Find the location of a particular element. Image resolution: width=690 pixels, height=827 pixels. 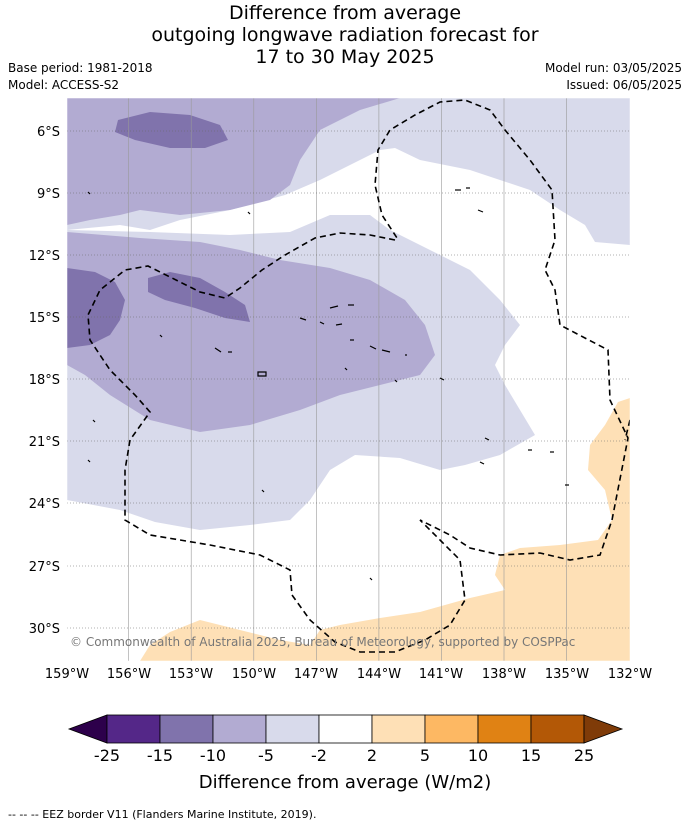

colorbar is located at coordinates (345, 729).